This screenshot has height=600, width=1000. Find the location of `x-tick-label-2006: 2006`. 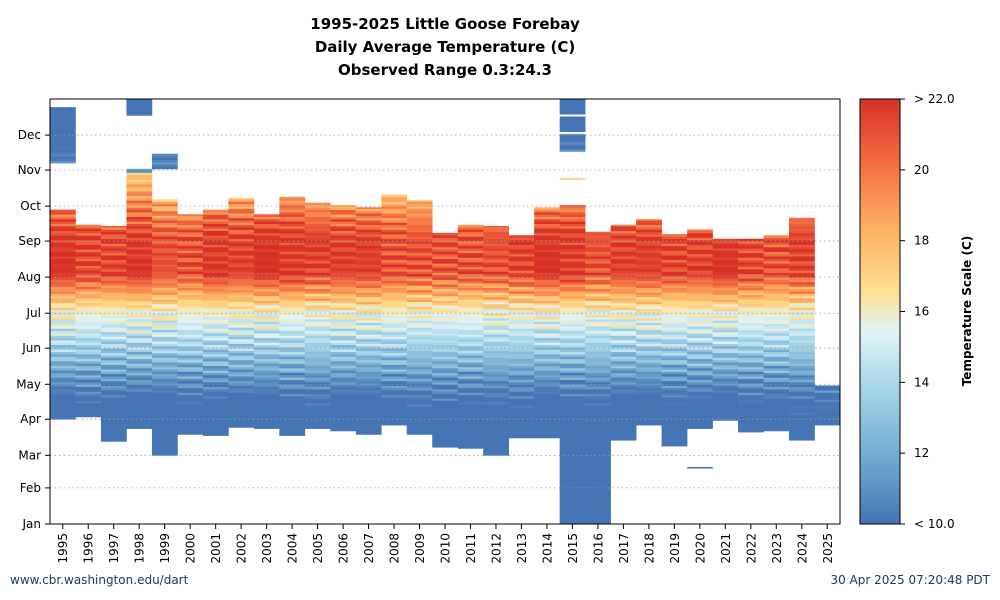

x-tick-label-2006: 2006 is located at coordinates (344, 548).